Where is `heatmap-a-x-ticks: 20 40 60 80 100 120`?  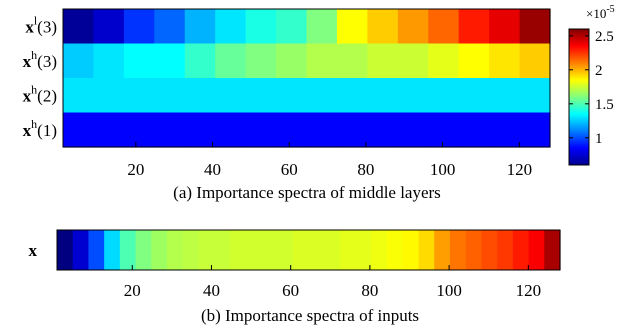 heatmap-a-x-ticks: 20 40 60 80 100 120 is located at coordinates (329, 160).